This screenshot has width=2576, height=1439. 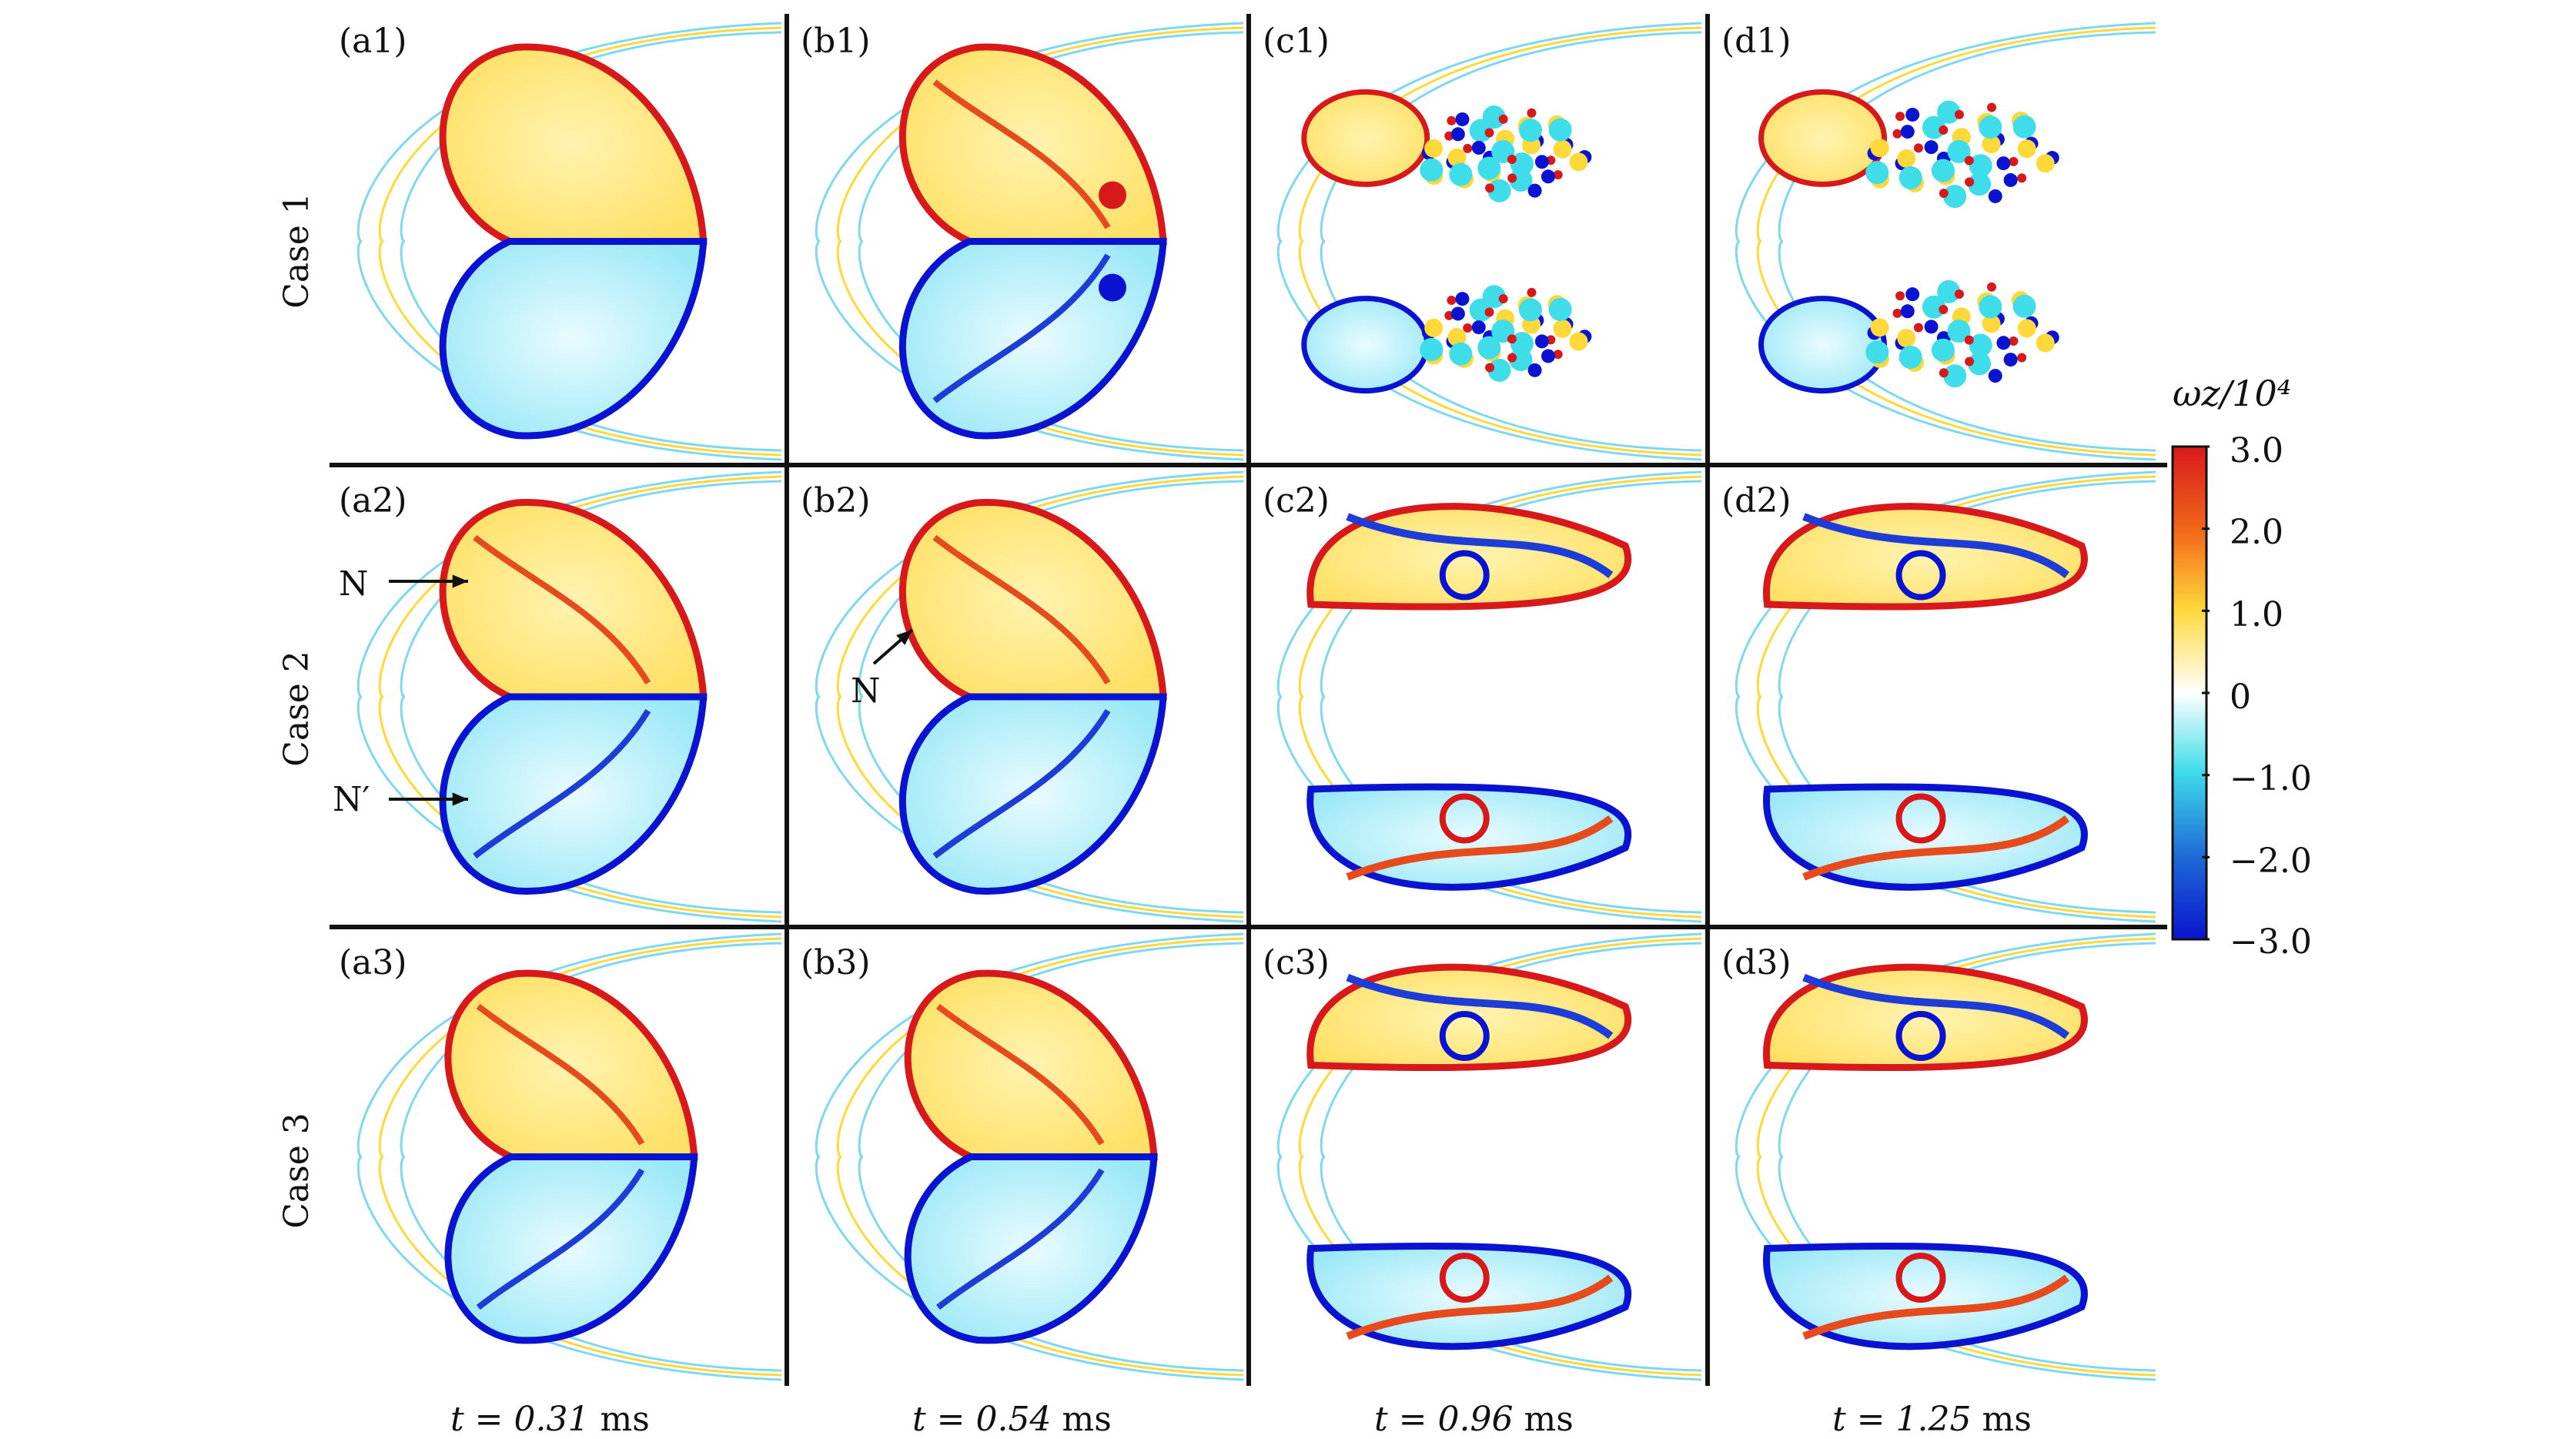 I want to click on time-label-1: t = 0.31 ms, so click(x=550, y=1419).